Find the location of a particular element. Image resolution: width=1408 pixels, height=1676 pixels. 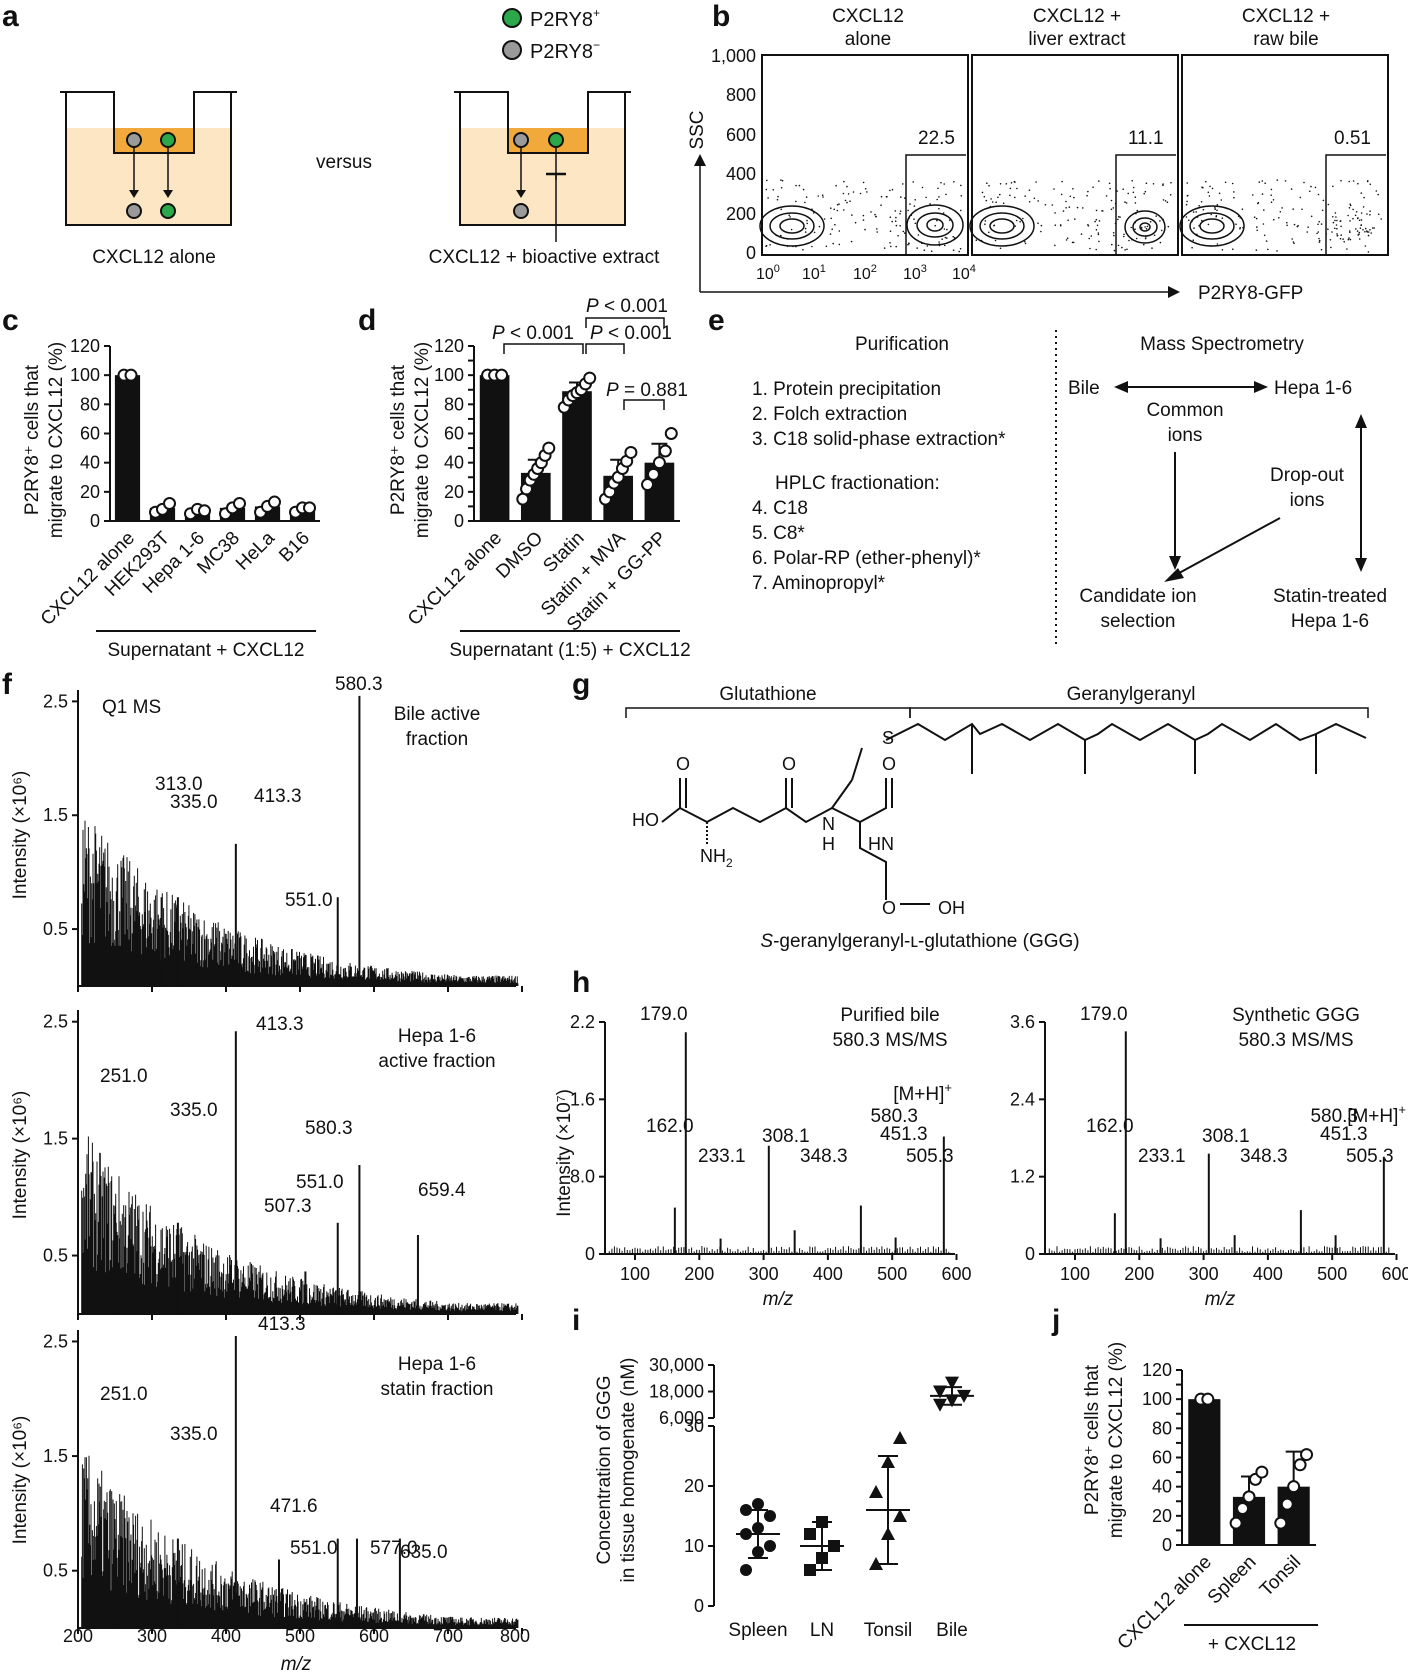

dropout-1: Drop-out is located at coordinates (1307, 475).